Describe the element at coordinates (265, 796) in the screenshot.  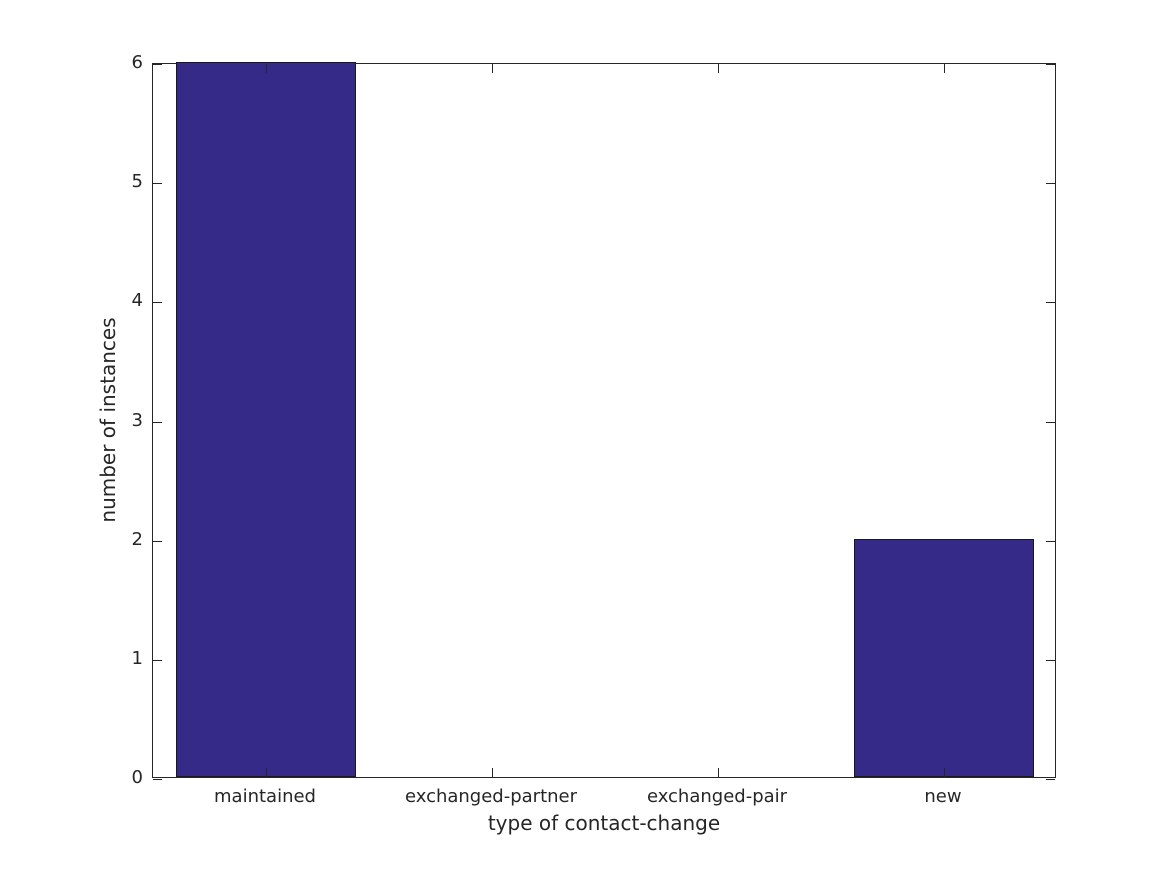
I see `x-tick-label: maintained` at that location.